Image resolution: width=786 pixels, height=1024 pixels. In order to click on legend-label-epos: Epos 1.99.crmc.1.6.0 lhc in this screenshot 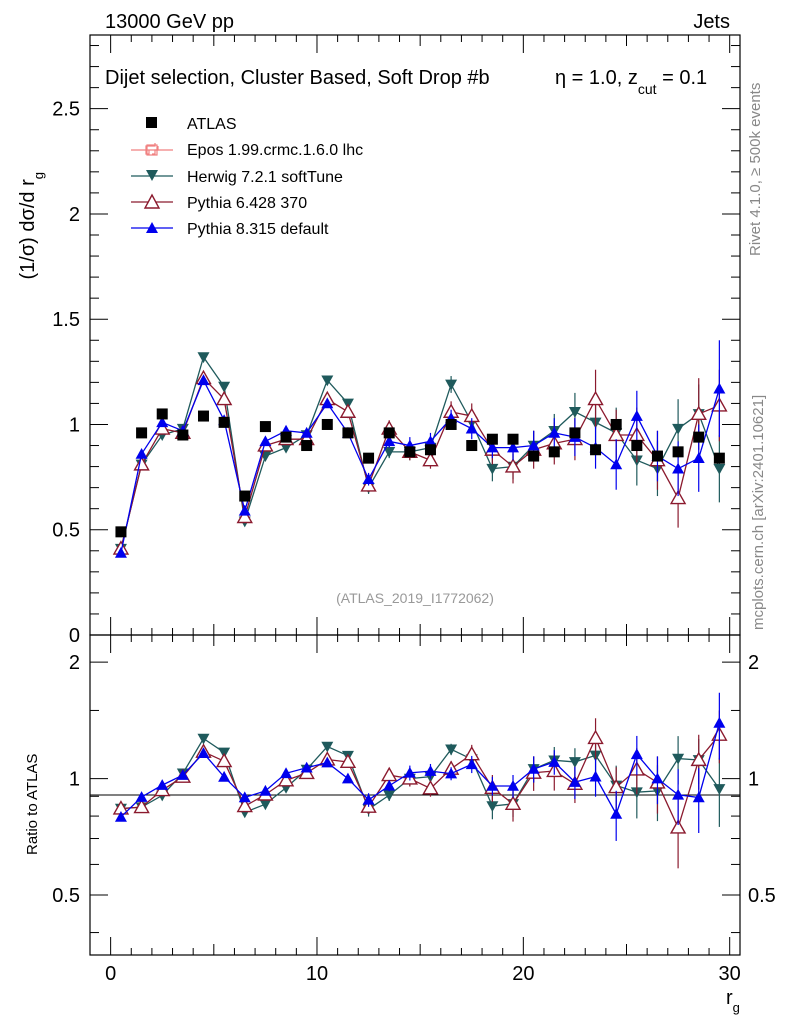, I will do `click(275, 150)`.